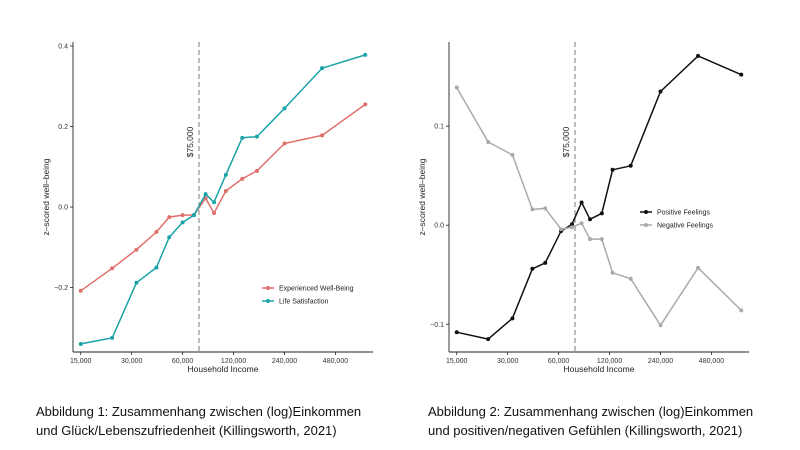 Image resolution: width=800 pixels, height=450 pixels. What do you see at coordinates (233, 361) in the screenshot?
I see `c1-x-tick-label: 120,000` at bounding box center [233, 361].